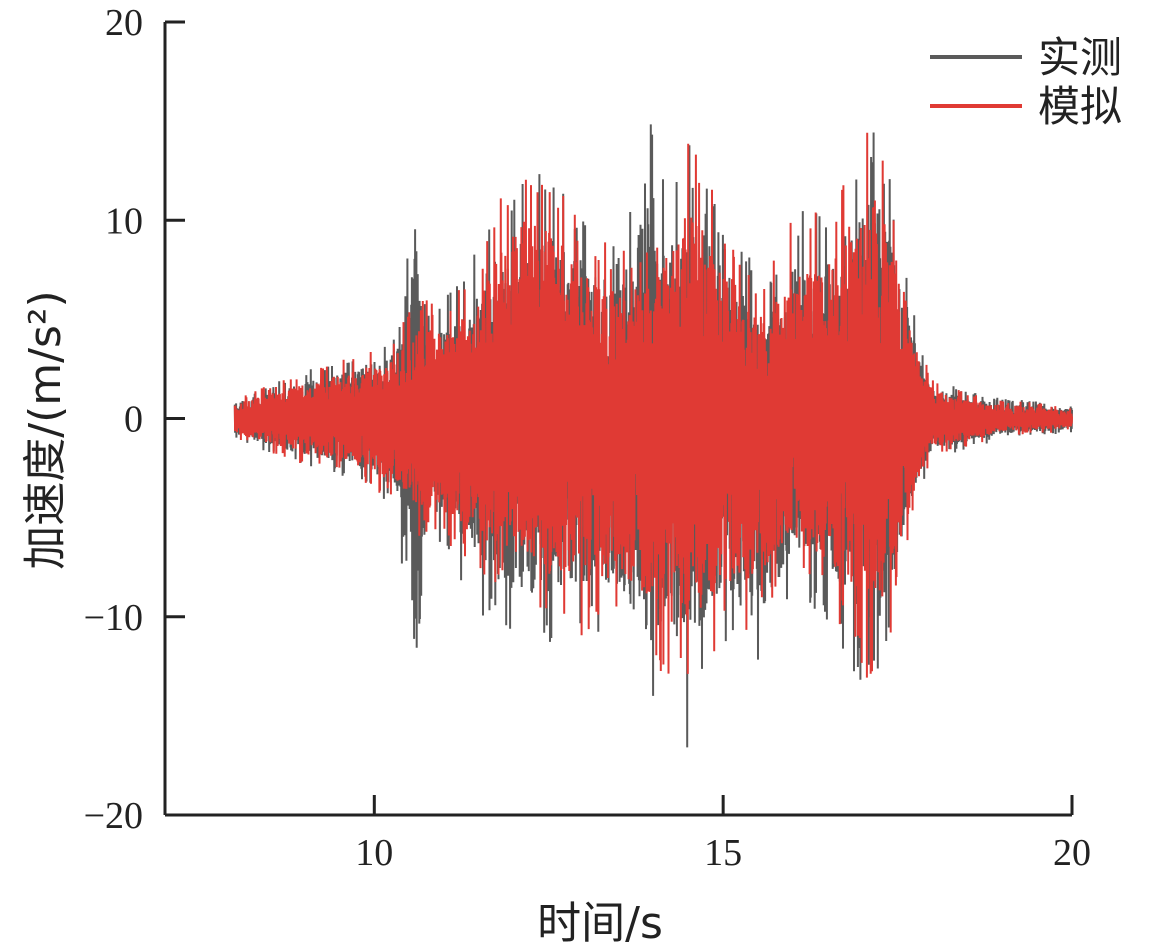  What do you see at coordinates (113, 816) in the screenshot?
I see `y-tick-label: −20` at bounding box center [113, 816].